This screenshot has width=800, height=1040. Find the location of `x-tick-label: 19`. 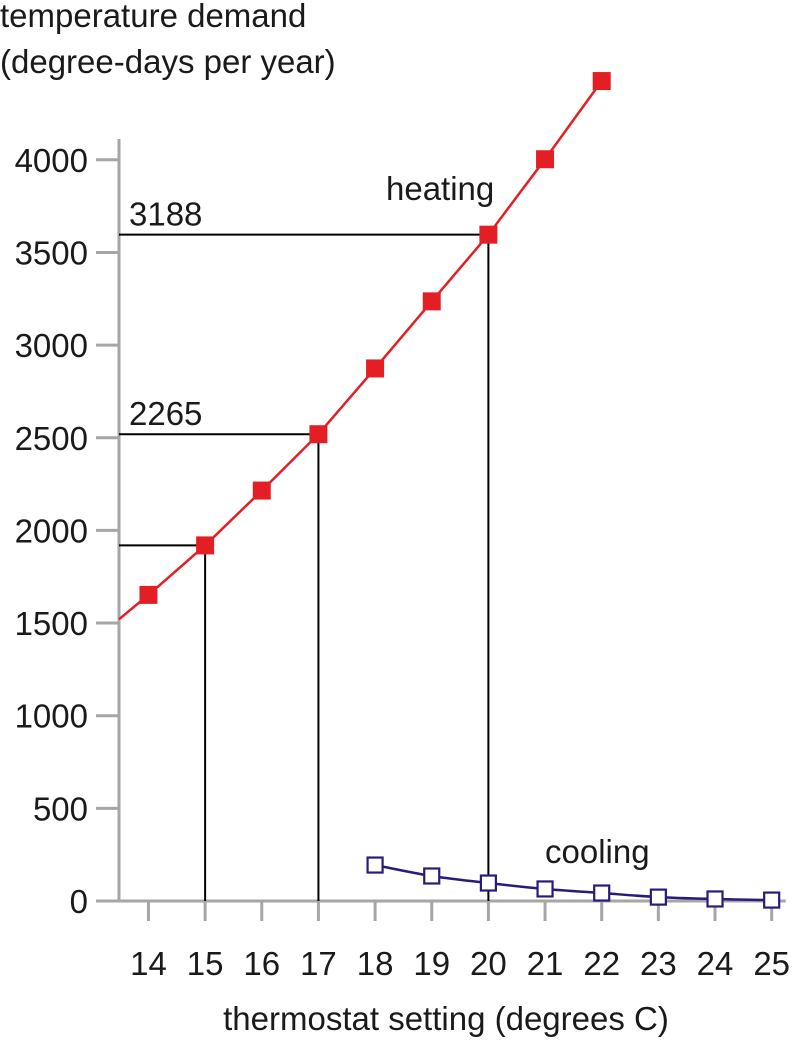

x-tick-label: 19 is located at coordinates (431, 963).